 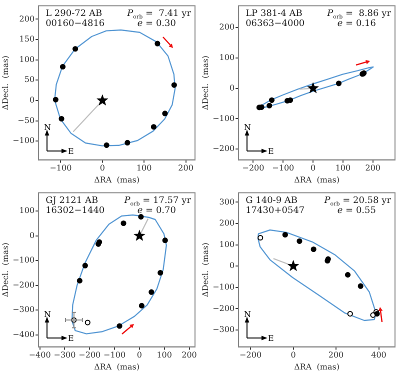 What do you see at coordinates (272, 201) in the screenshot?
I see `chart-title: G 140-9 AB` at bounding box center [272, 201].